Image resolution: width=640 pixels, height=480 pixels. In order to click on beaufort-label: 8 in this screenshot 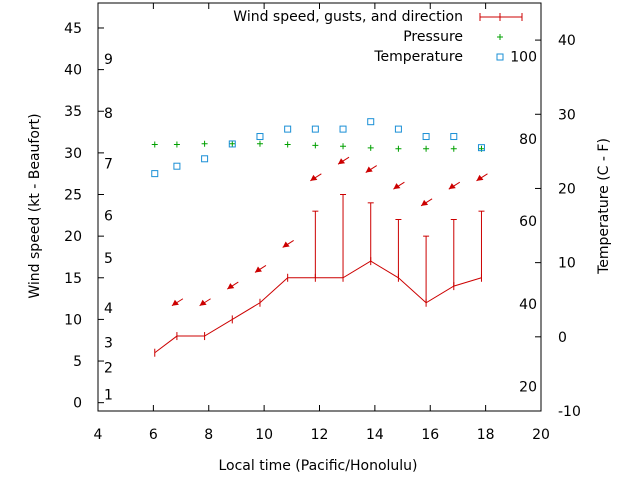, I will do `click(108, 114)`.